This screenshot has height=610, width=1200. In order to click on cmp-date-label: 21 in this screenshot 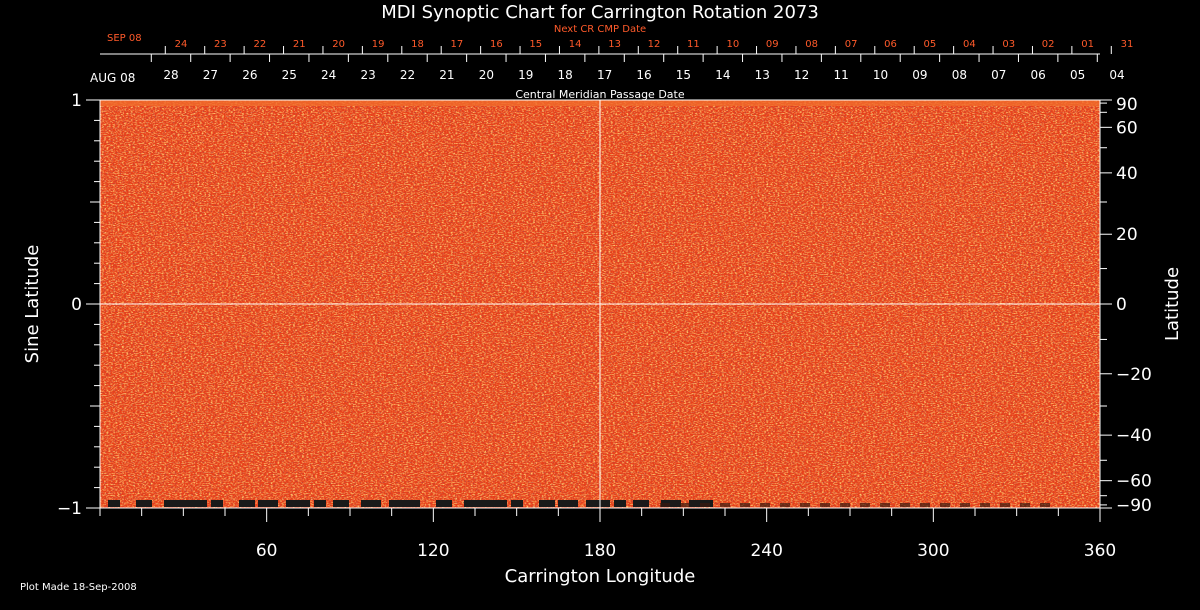, I will do `click(446, 75)`.